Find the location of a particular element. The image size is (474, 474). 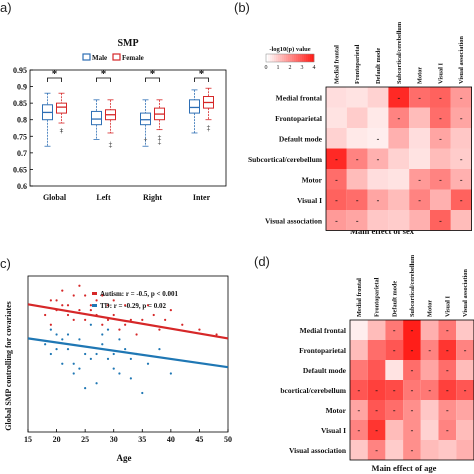

legend-label: TD: r = -0.29, p = 0.02 is located at coordinates (133, 306).